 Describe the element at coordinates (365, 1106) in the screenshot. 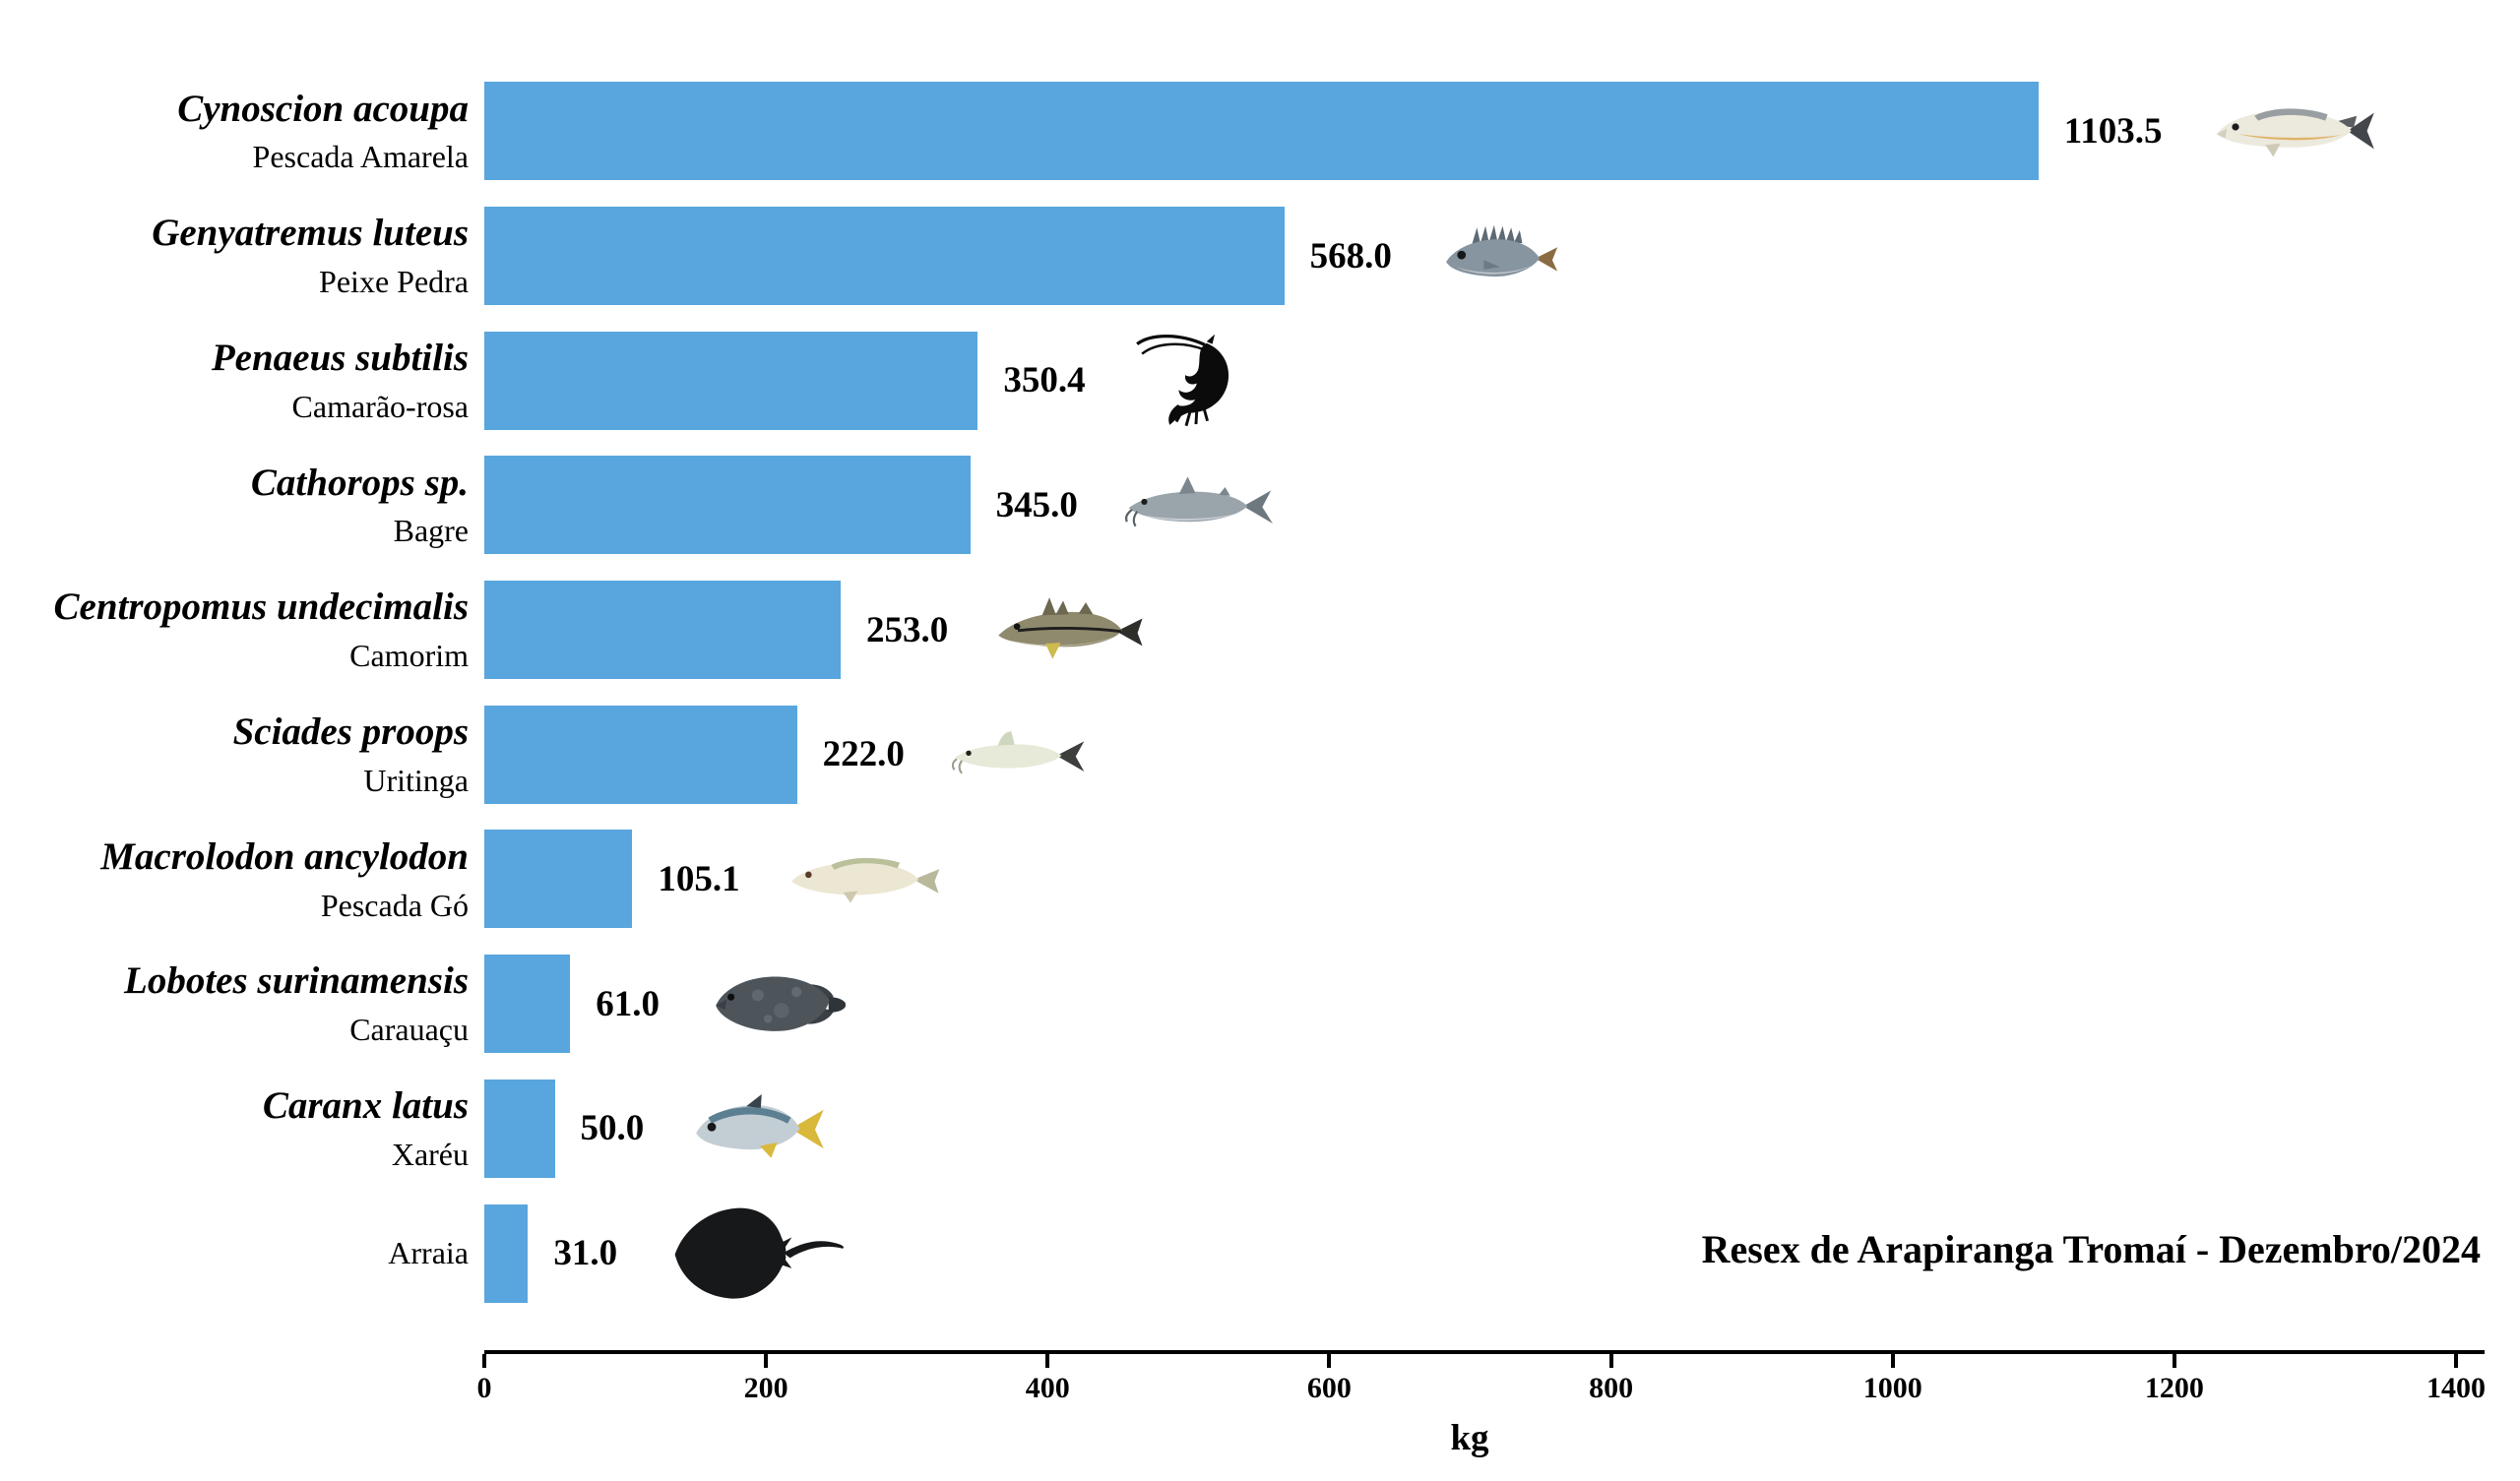

I see `scientific-name-label: Caranx latus` at that location.